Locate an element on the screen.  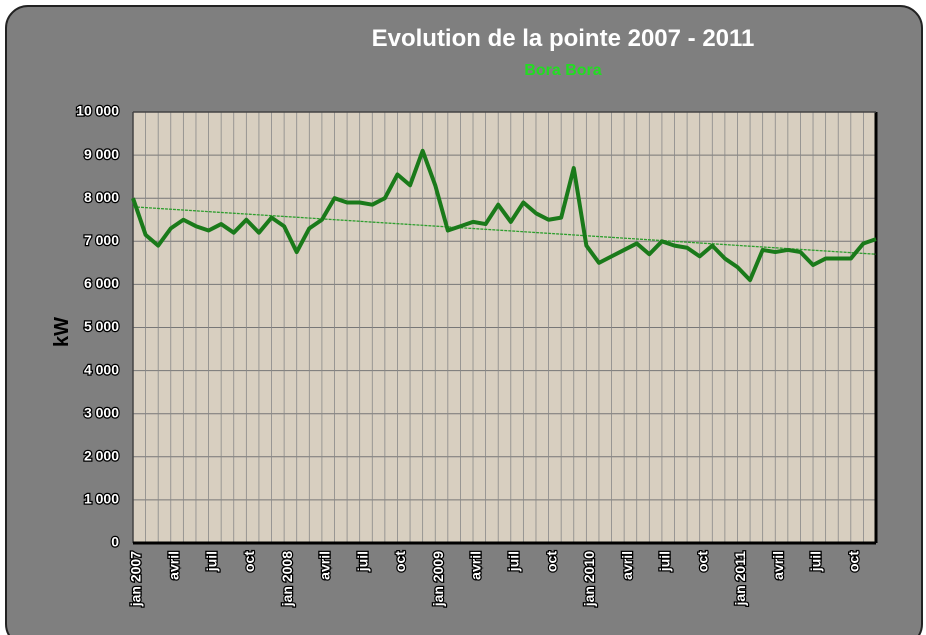
y-axis-label: kW is located at coordinates (62, 332).